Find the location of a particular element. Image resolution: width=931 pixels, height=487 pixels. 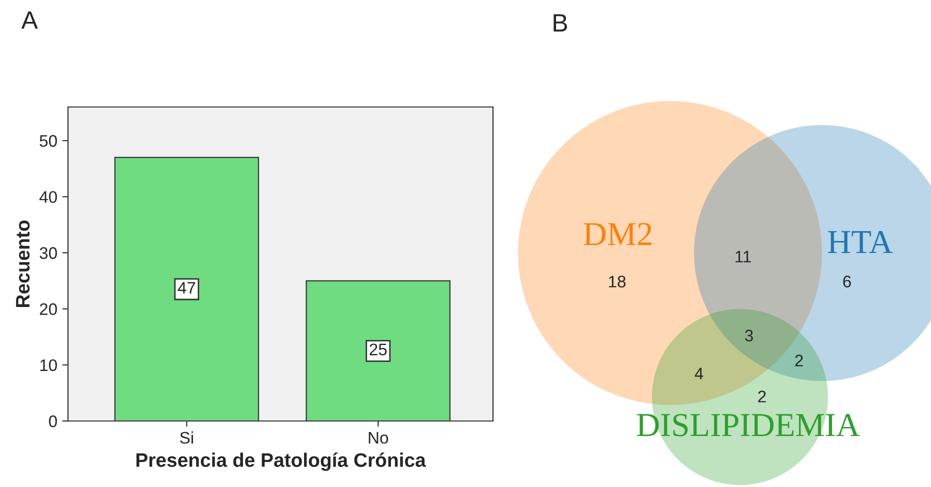

text: 11 is located at coordinates (743, 256).